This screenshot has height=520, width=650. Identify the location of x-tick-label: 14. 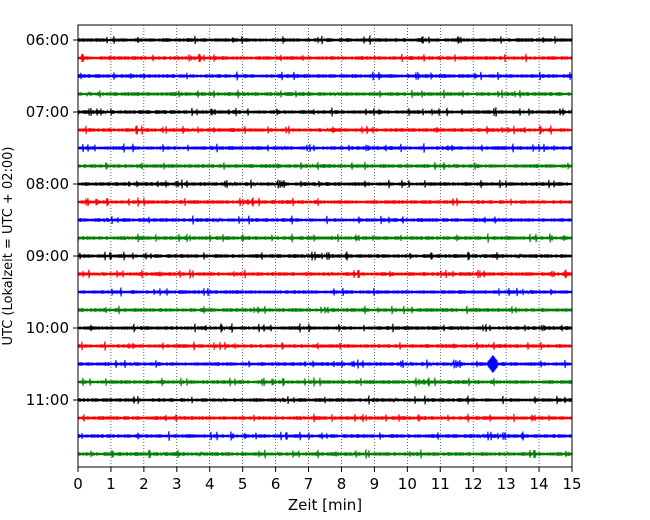
(539, 484).